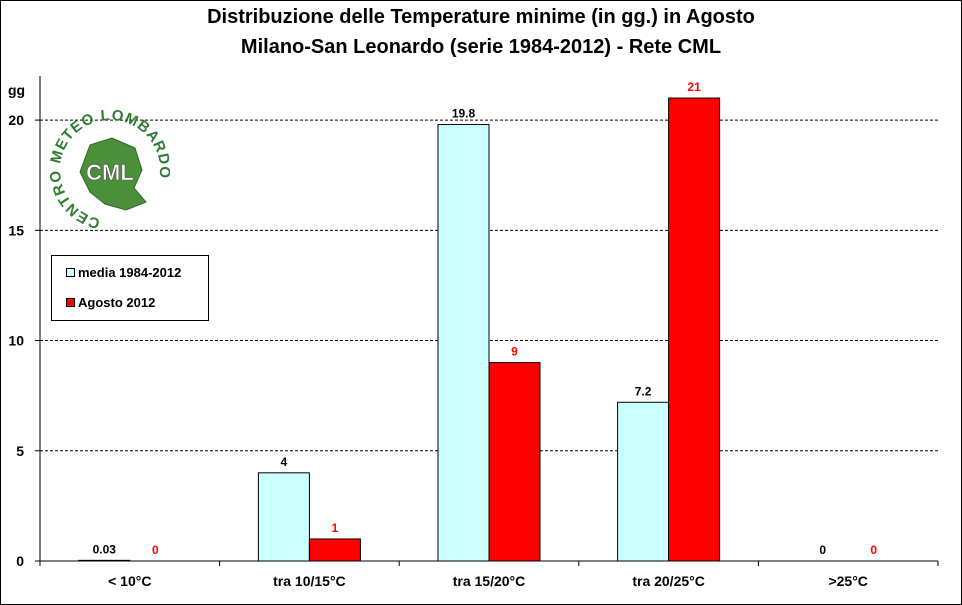  Describe the element at coordinates (847, 581) in the screenshot. I see `x-tick-label: >25°C` at that location.